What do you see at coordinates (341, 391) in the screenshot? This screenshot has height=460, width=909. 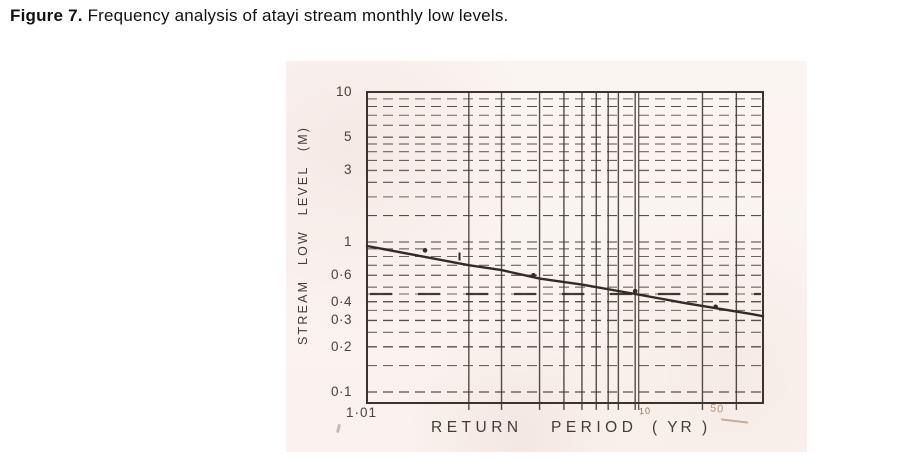 I see `y-tick-label: 0·1` at bounding box center [341, 391].